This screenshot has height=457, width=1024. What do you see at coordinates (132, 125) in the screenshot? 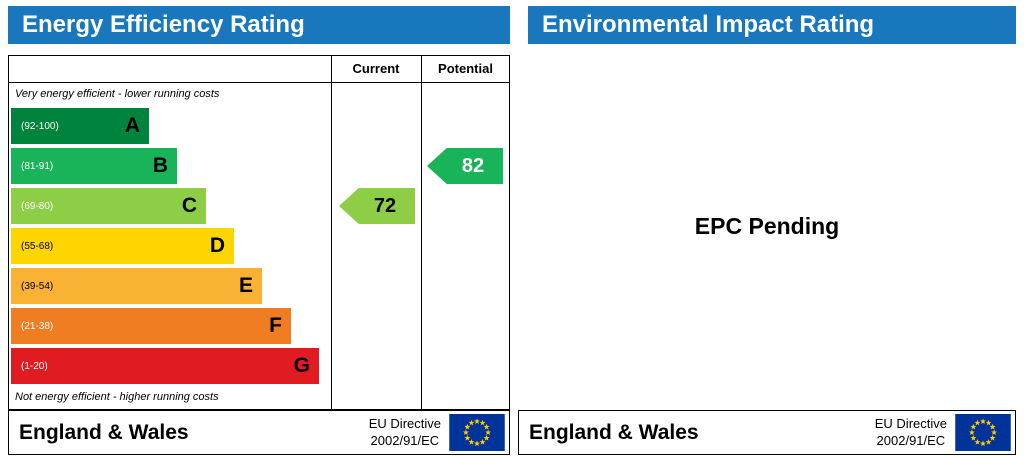
I see `band-letter: A` at bounding box center [132, 125].